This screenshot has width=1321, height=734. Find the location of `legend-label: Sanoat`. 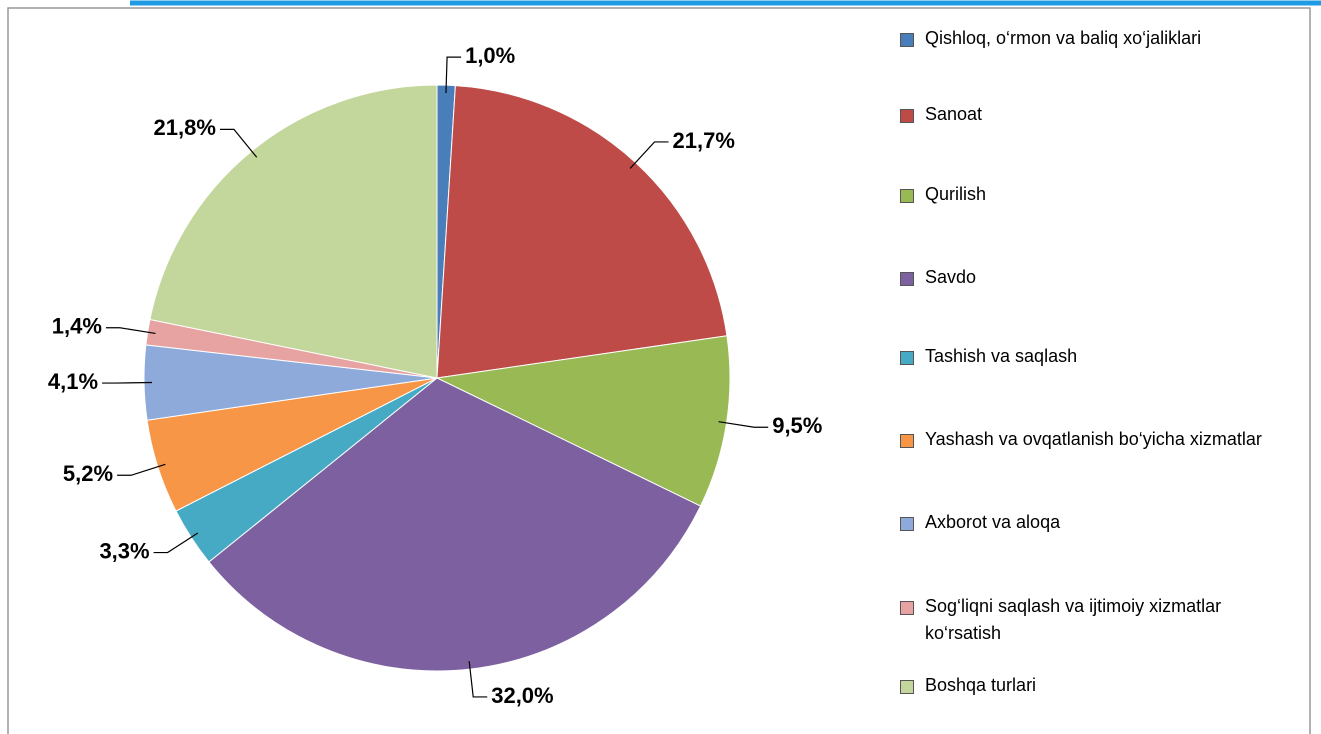

legend-label: Sanoat is located at coordinates (954, 114).